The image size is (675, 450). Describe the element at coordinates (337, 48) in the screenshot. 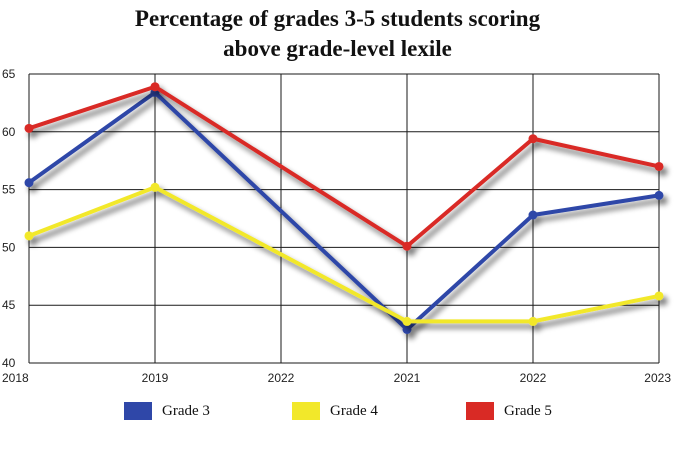

I see `chart-title-line-2: above grade-level lexile` at that location.